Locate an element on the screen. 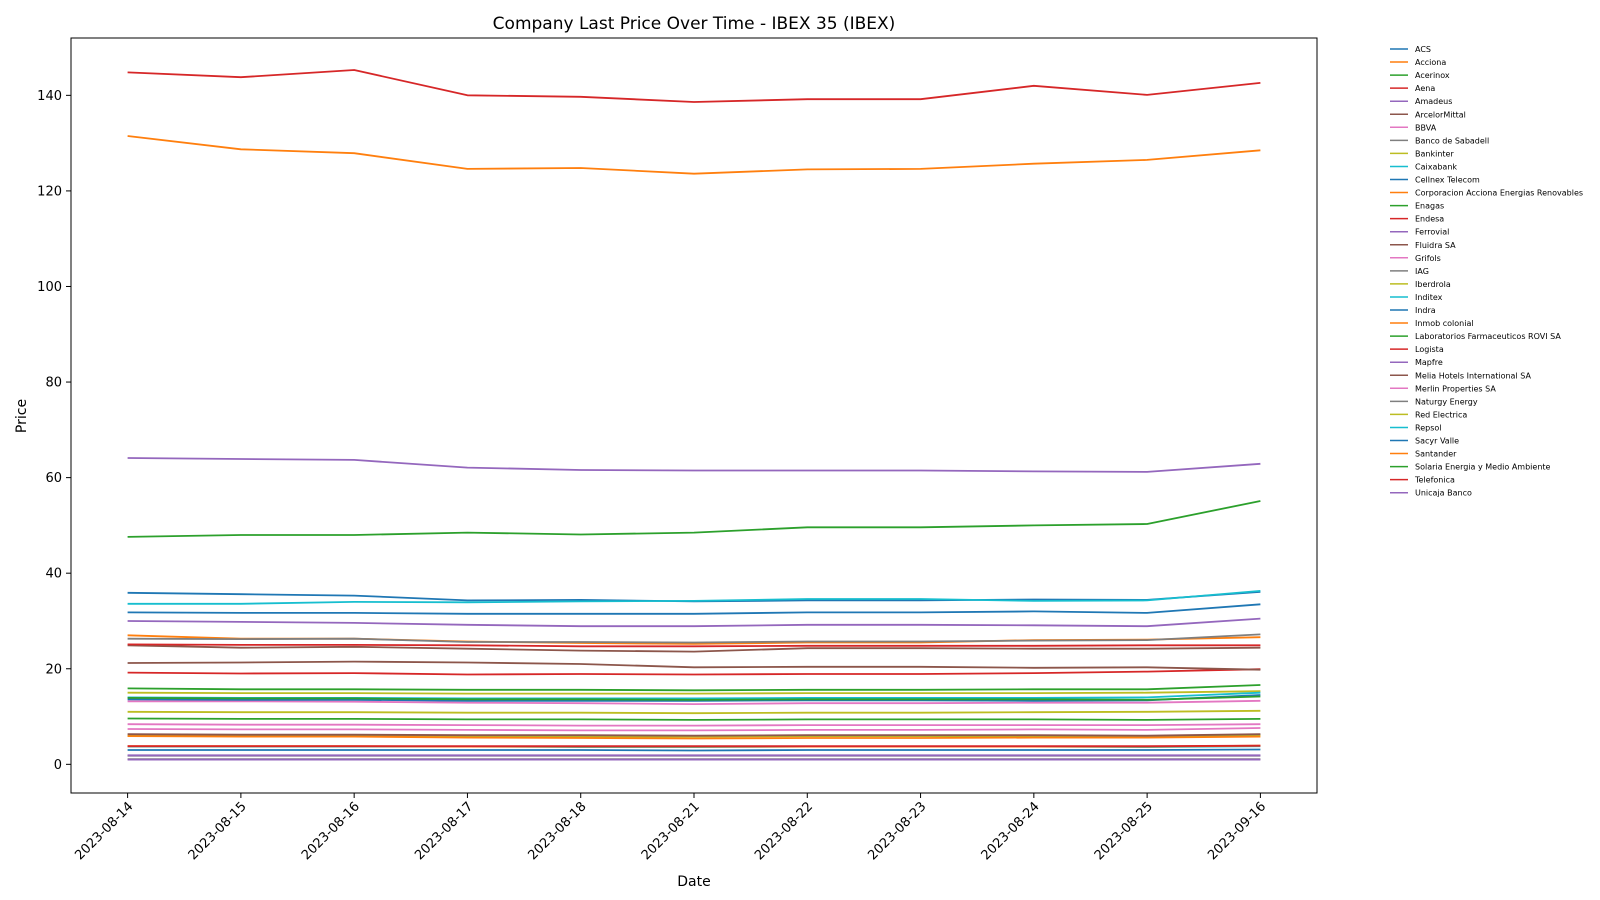  x-tick-label: 2023-08-23 is located at coordinates (897, 831).